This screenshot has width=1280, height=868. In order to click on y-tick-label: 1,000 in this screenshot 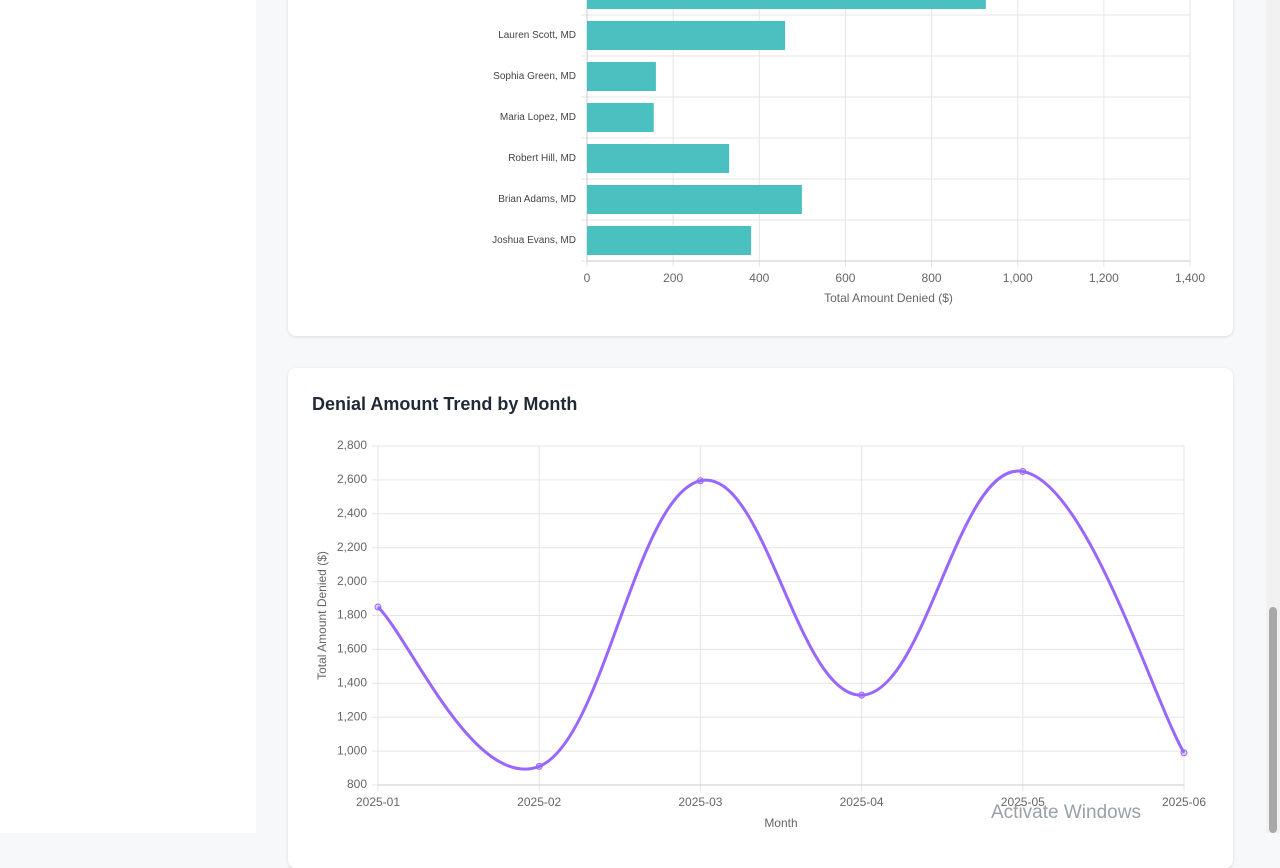, I will do `click(352, 750)`.